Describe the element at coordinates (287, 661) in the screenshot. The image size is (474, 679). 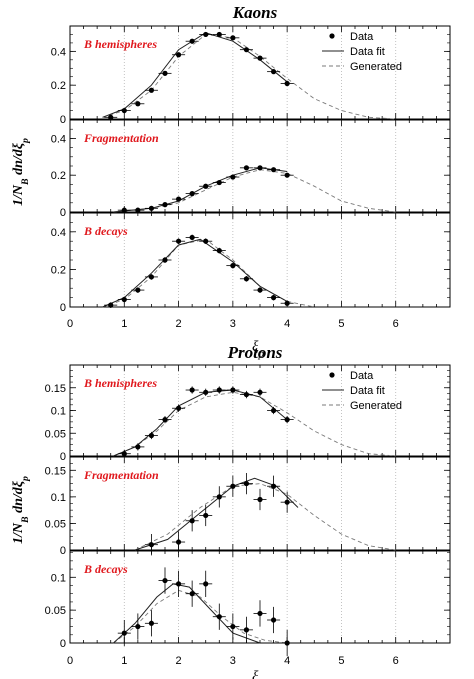
I see `x-tick-label: 4` at that location.